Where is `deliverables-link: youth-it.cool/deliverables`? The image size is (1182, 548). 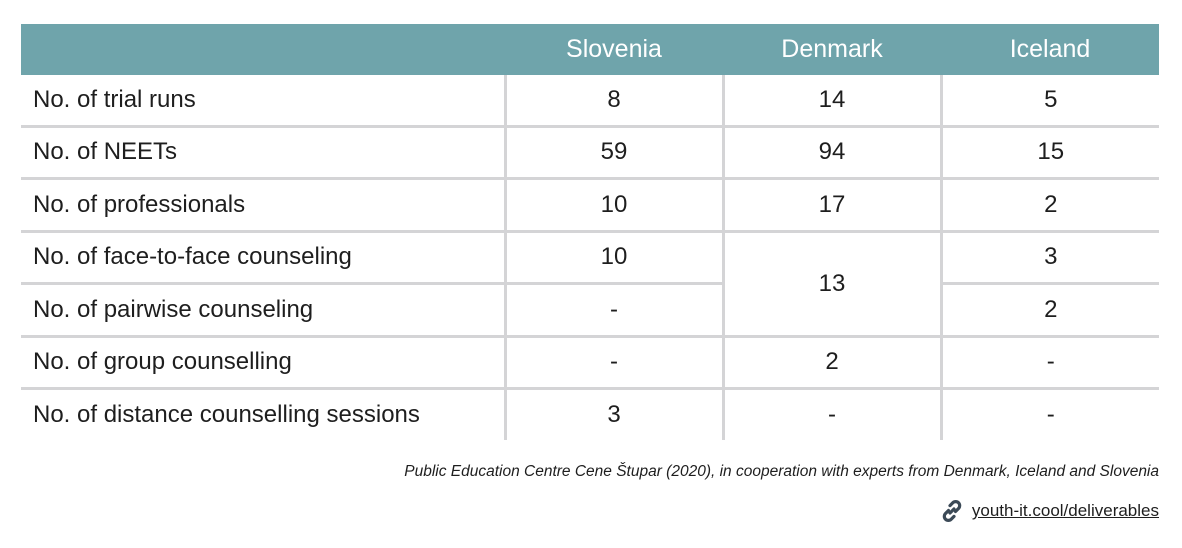 deliverables-link: youth-it.cool/deliverables is located at coordinates (1048, 511).